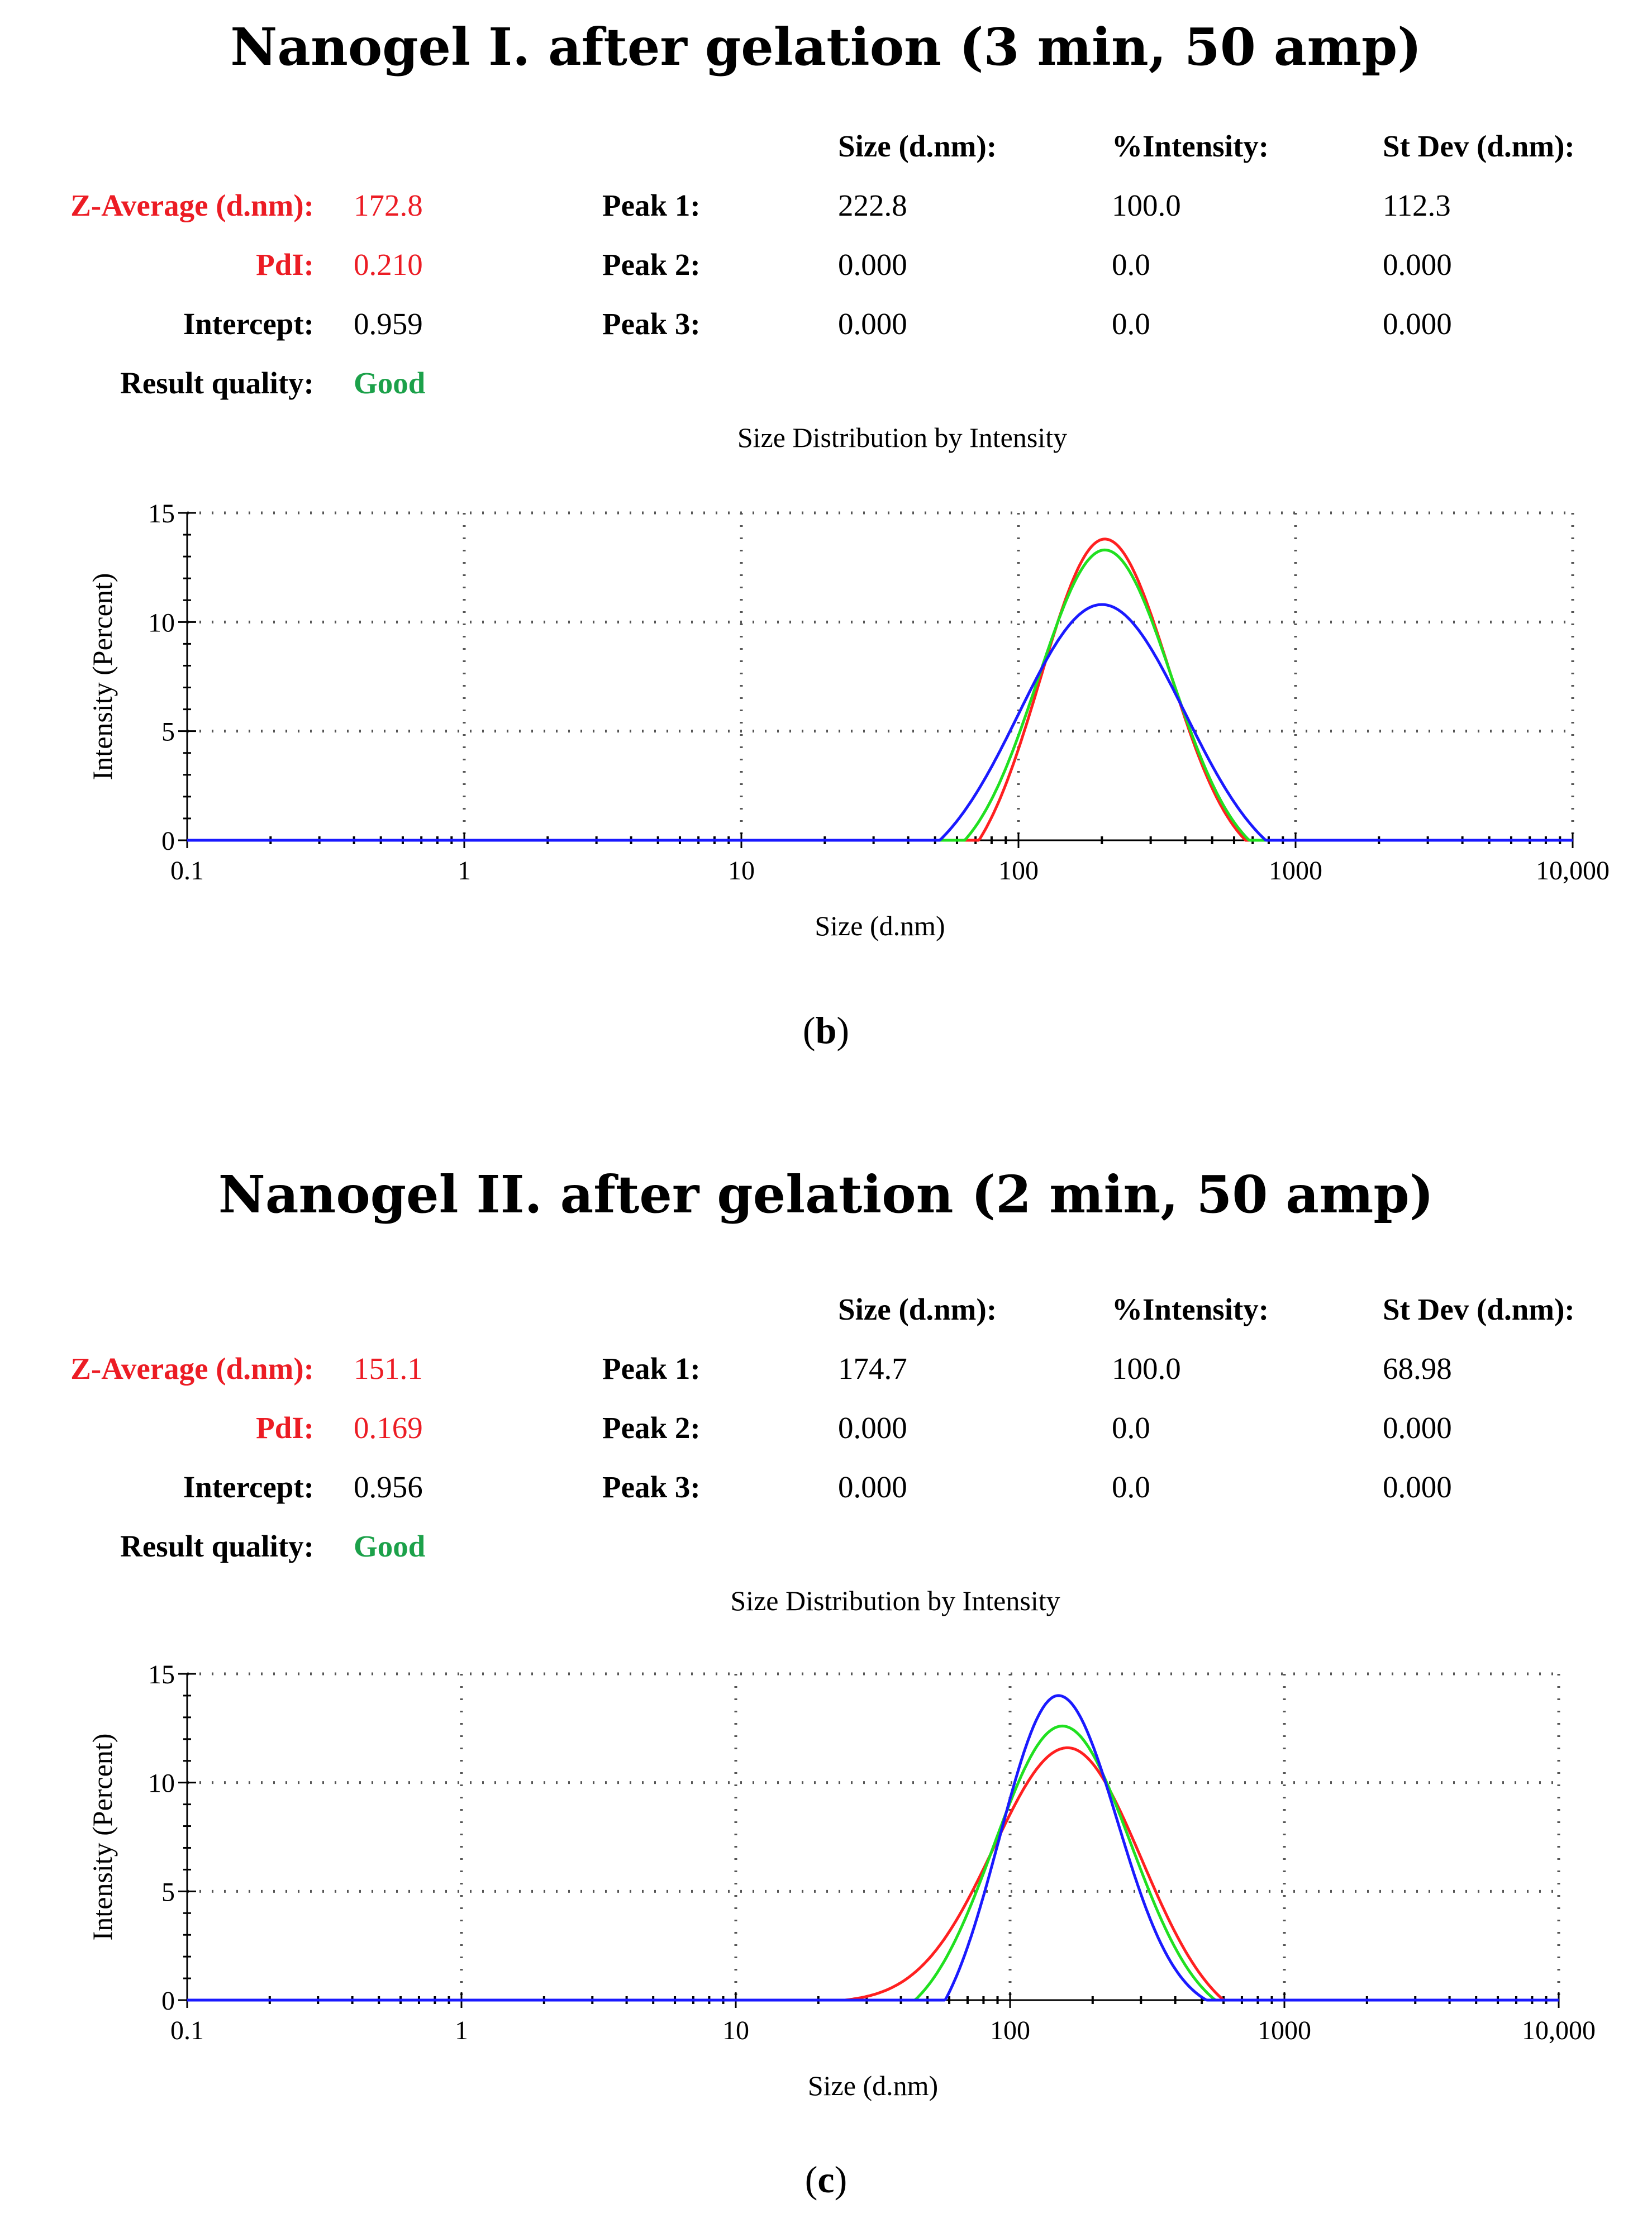  What do you see at coordinates (388, 1428) in the screenshot?
I see `pdi-value: 0.169` at bounding box center [388, 1428].